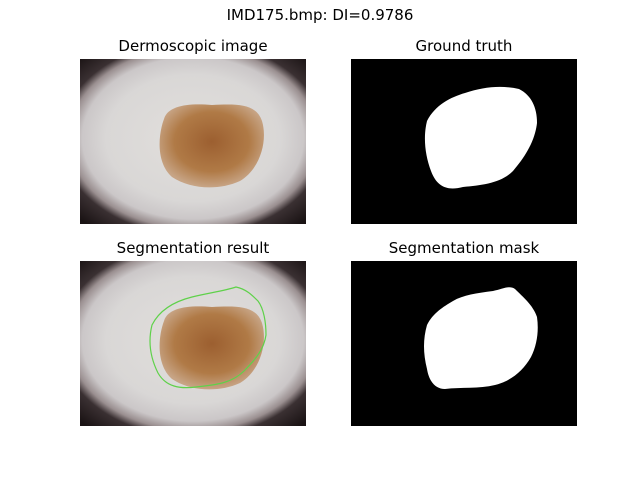  I want to click on segmentation-result-title: Segmentation result, so click(193, 248).